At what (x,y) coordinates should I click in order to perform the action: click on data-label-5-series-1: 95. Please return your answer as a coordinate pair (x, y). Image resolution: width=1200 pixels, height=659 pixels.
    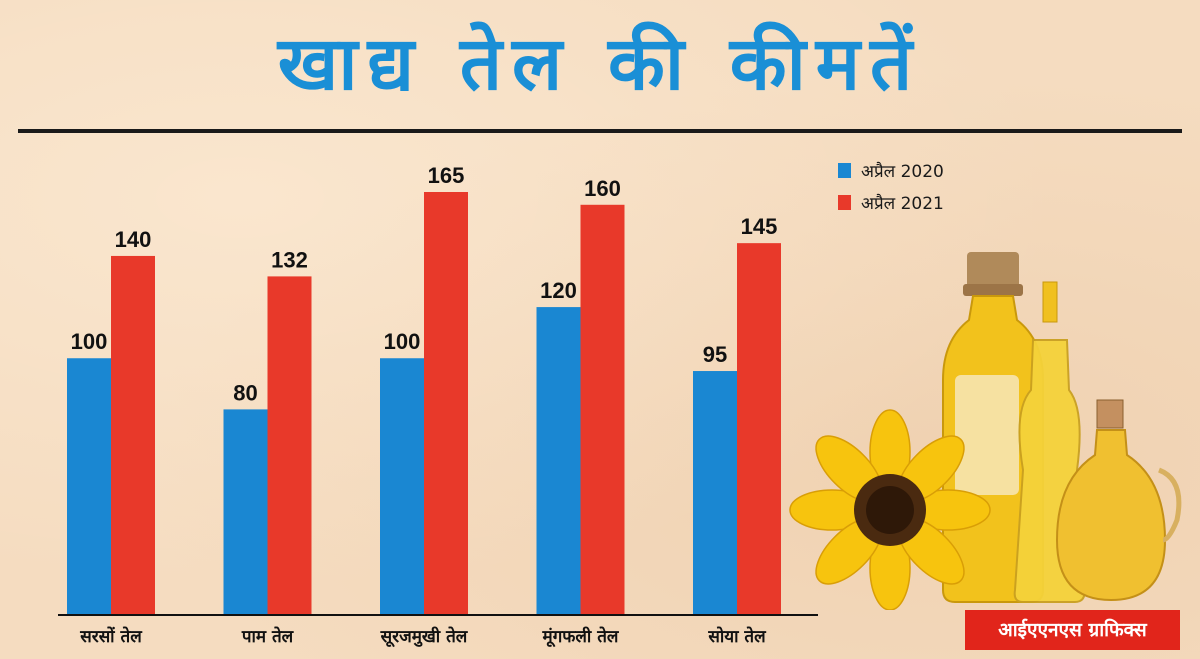
    Looking at the image, I should click on (715, 354).